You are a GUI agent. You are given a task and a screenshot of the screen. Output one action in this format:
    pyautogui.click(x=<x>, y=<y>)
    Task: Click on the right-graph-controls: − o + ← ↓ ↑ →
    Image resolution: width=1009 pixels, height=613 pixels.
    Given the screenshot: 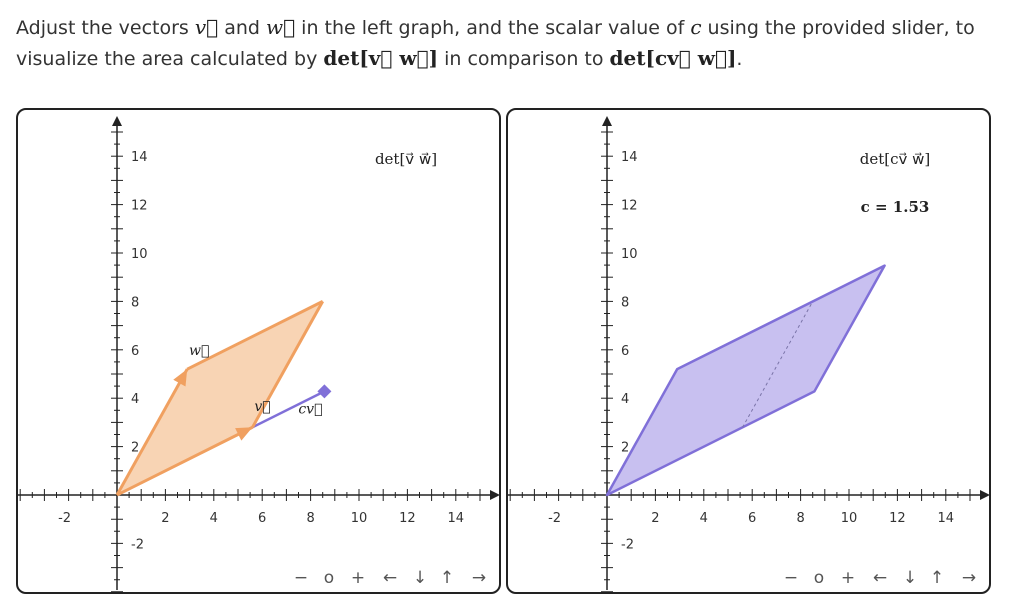 What is the action you would take?
    pyautogui.click(x=880, y=578)
    